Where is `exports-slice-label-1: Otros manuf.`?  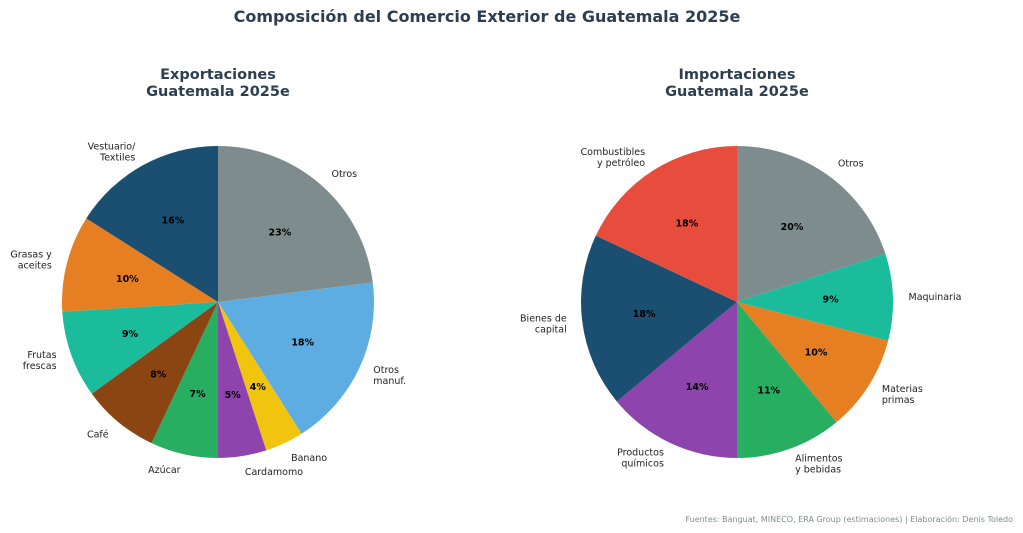
exports-slice-label-1: Otros manuf. is located at coordinates (389, 376).